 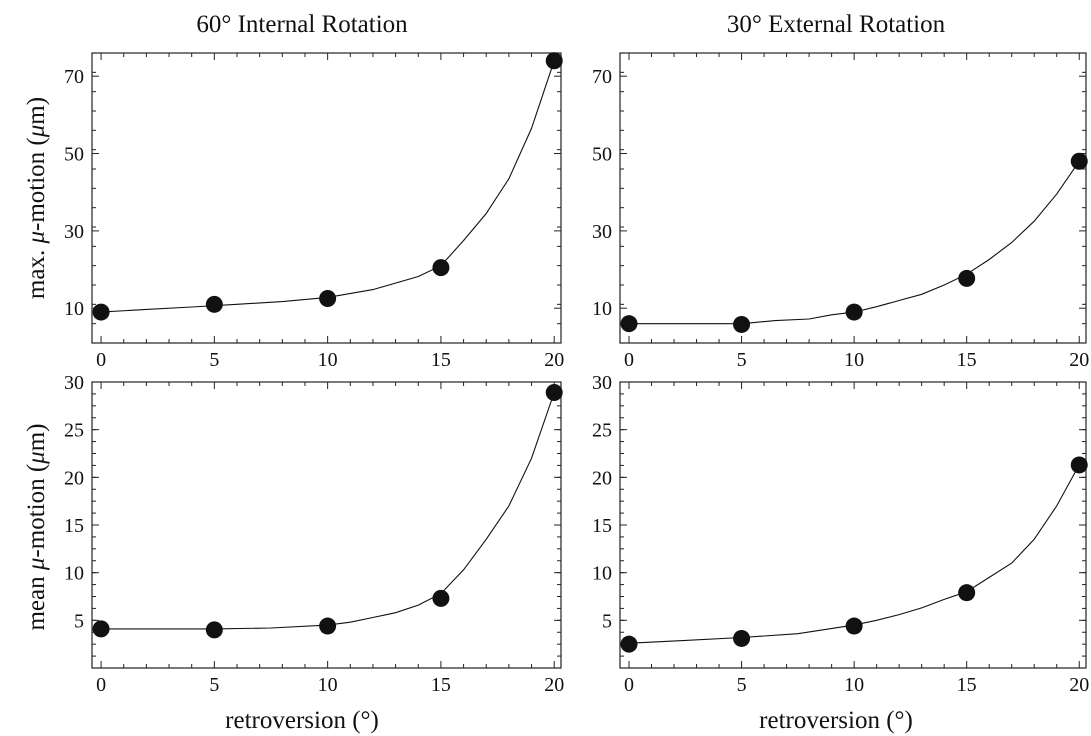 I want to click on y-axis-label-max: max. μ-motion (μm), so click(x=36, y=198).